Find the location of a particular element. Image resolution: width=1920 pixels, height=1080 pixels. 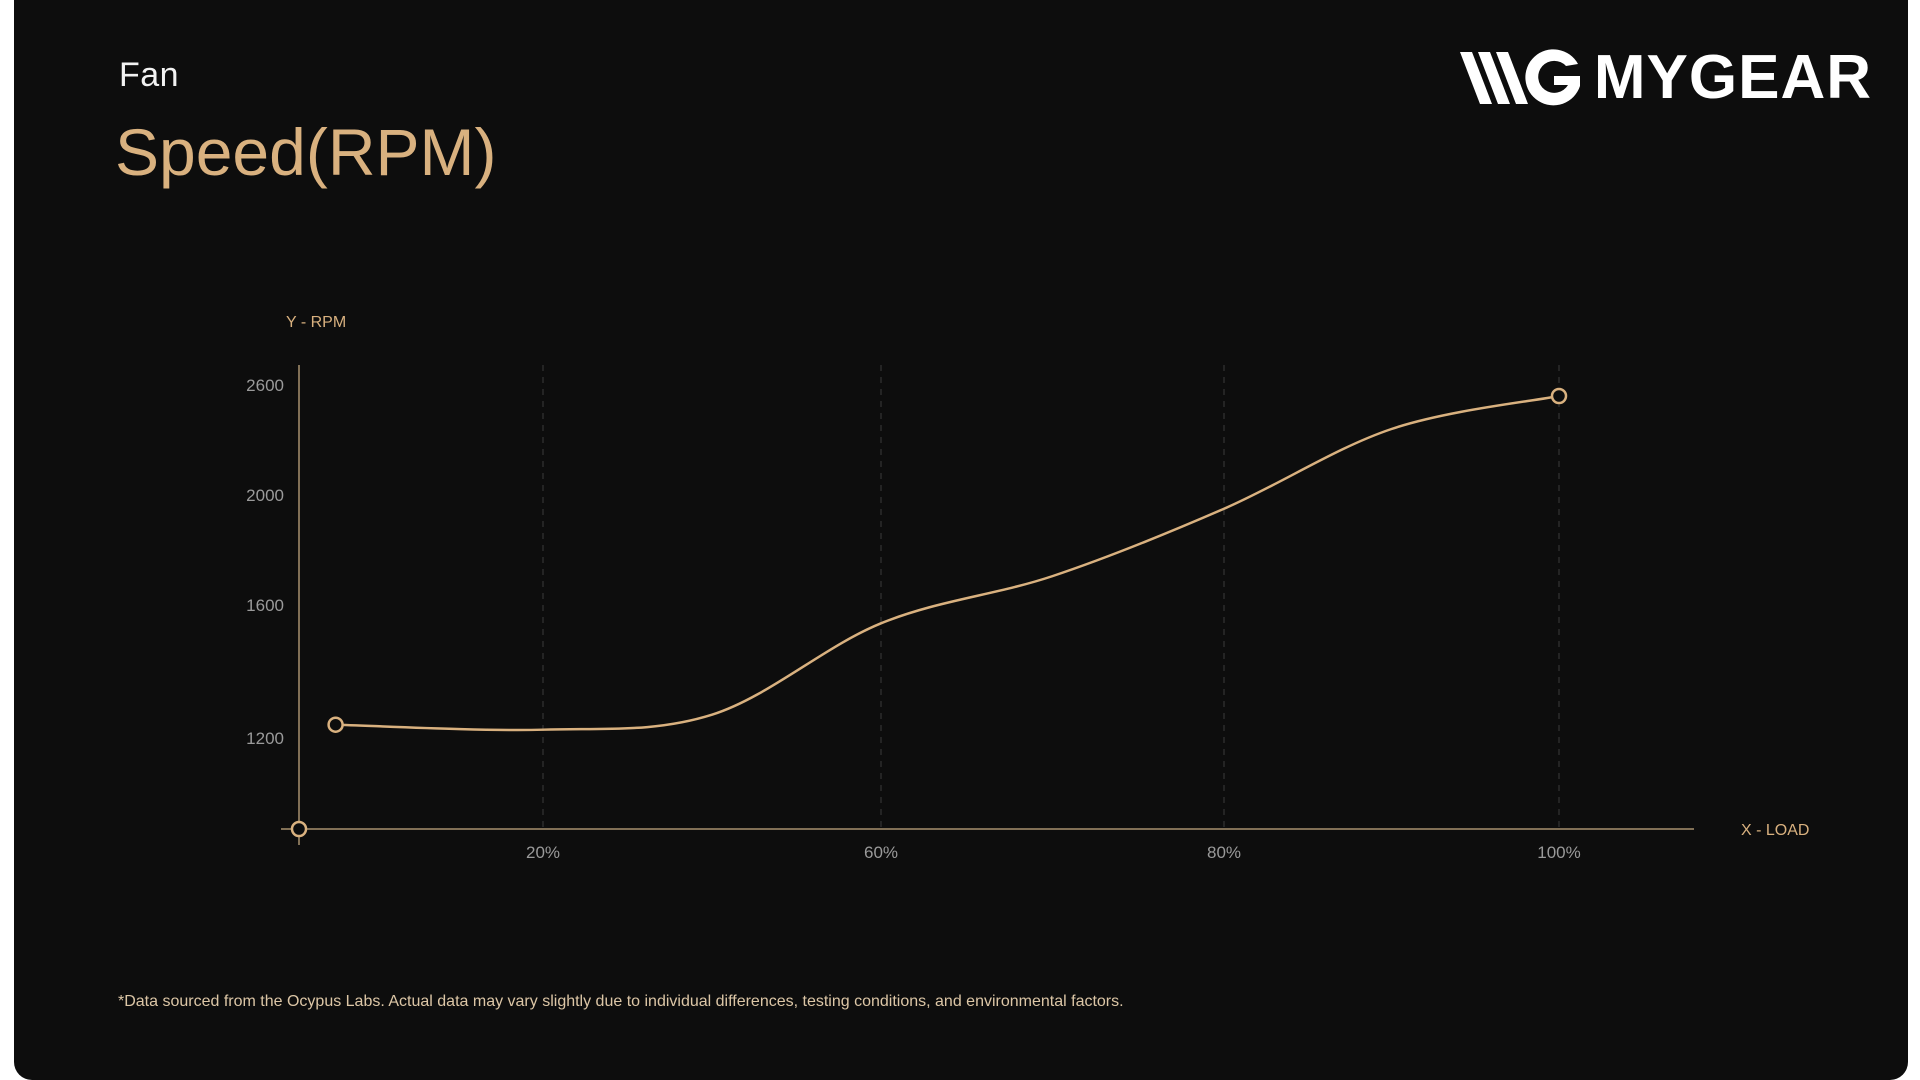

brand-name: MYGEAR is located at coordinates (1732, 77).